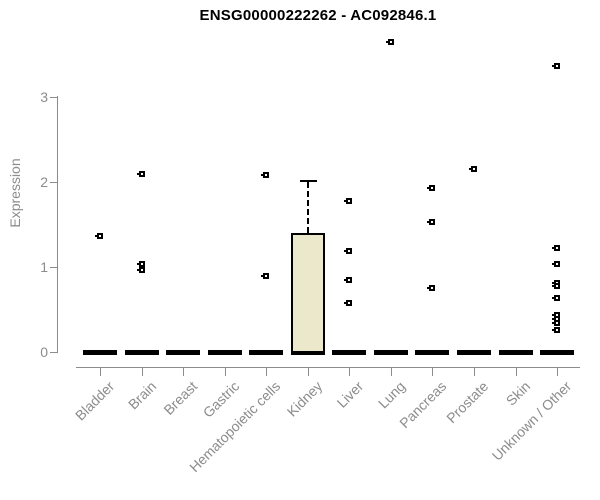 This screenshot has width=600, height=500. Describe the element at coordinates (518, 393) in the screenshot. I see `x-tick-label: Skin` at that location.